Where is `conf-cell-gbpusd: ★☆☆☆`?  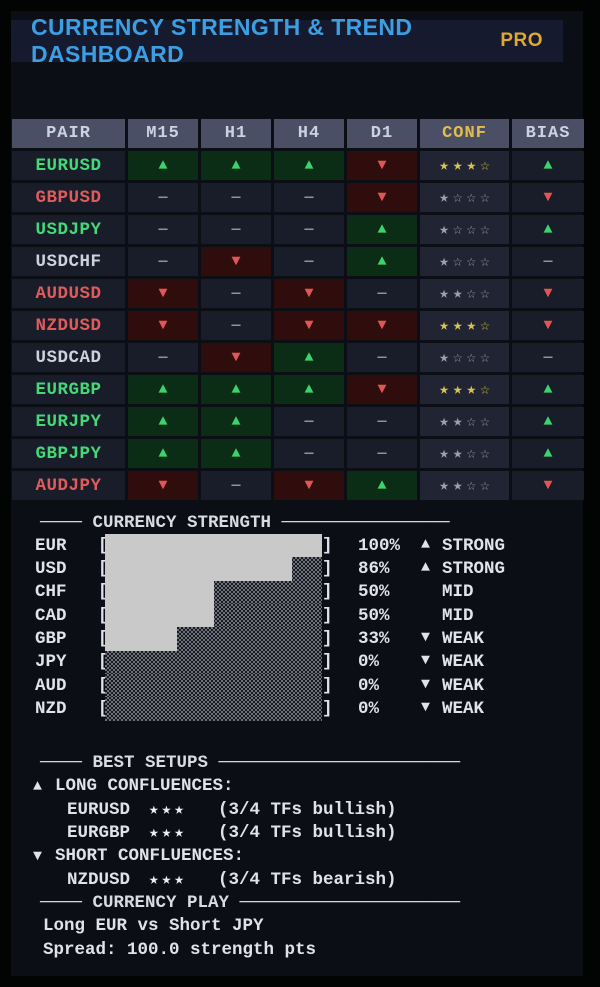
conf-cell-gbpusd: ★☆☆☆ is located at coordinates (464, 197).